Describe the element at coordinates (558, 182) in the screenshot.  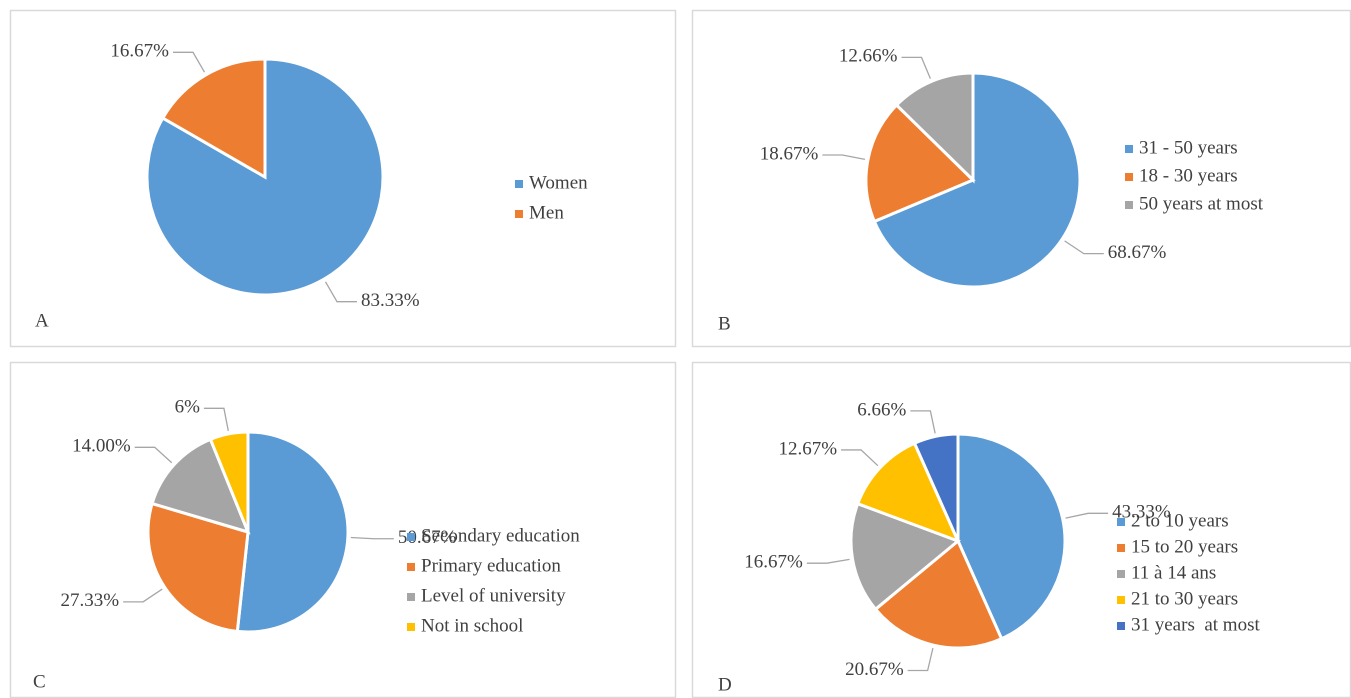
I see `legend-label: Women` at that location.